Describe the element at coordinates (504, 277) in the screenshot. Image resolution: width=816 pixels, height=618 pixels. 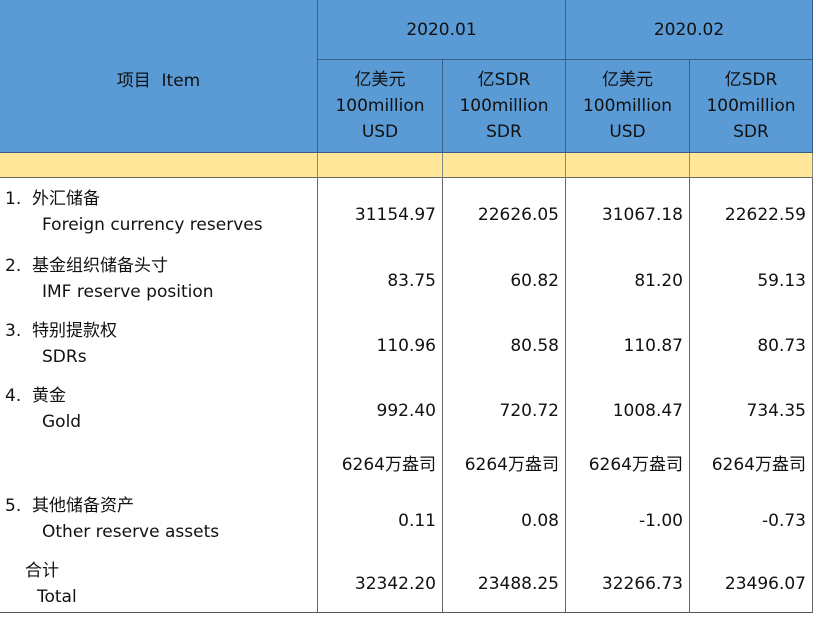
I see `value-cell: 60.82` at that location.